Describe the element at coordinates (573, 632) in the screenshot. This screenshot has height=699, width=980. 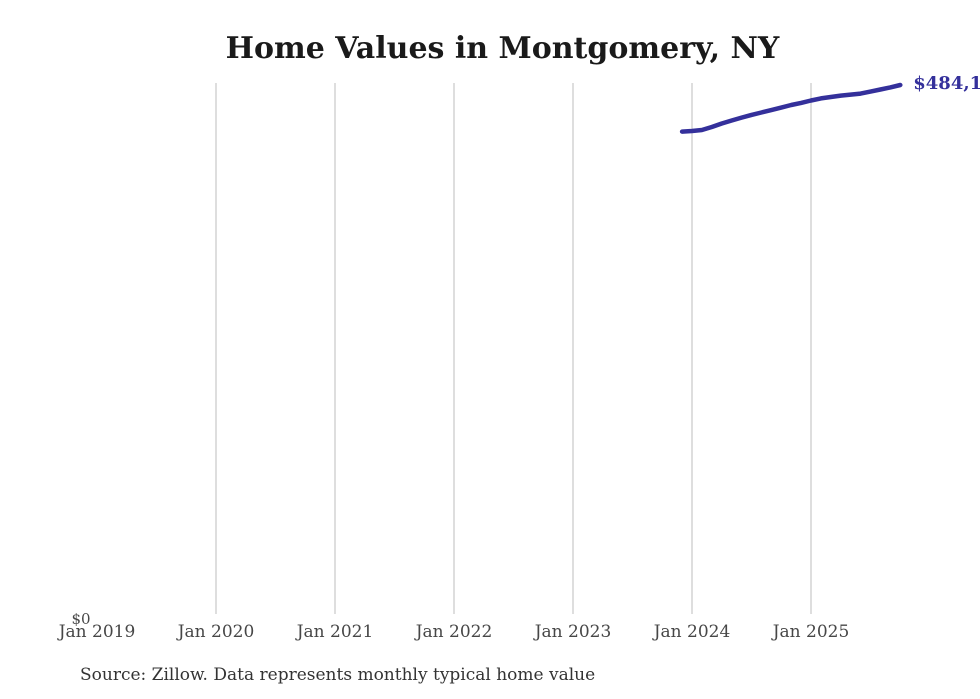
I see `x-axis-label: Jan 2023` at that location.